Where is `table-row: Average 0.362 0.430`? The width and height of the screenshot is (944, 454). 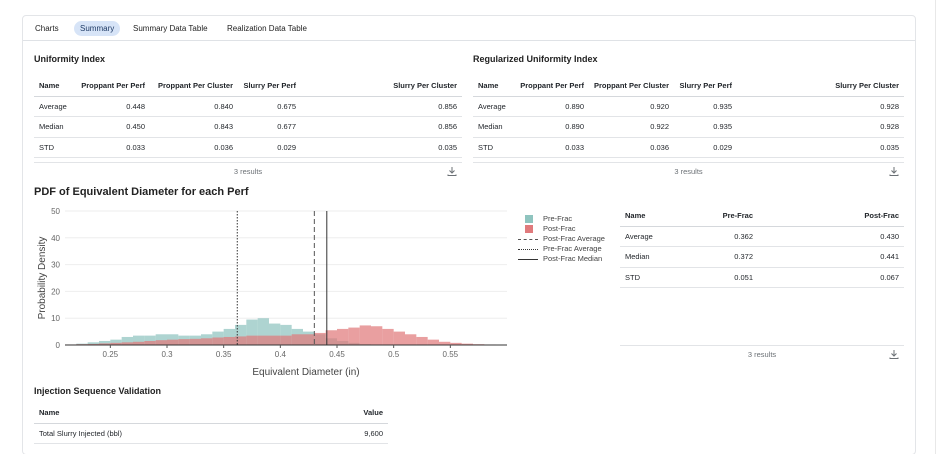
table-row: Average 0.362 0.430 is located at coordinates (762, 236).